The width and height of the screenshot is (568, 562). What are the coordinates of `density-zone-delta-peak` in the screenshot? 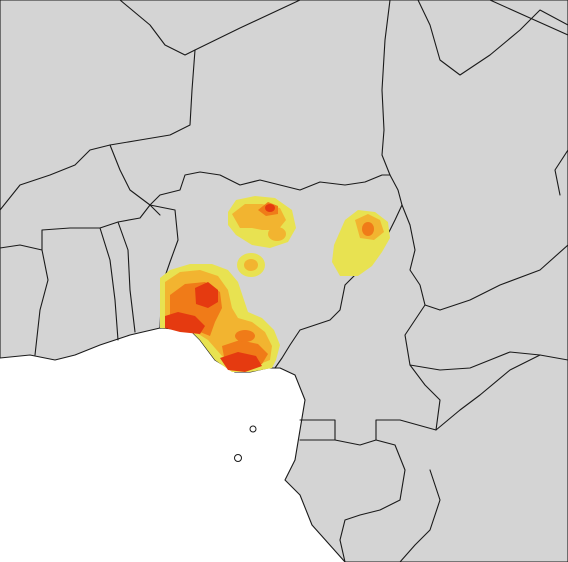 It's located at (241, 362).